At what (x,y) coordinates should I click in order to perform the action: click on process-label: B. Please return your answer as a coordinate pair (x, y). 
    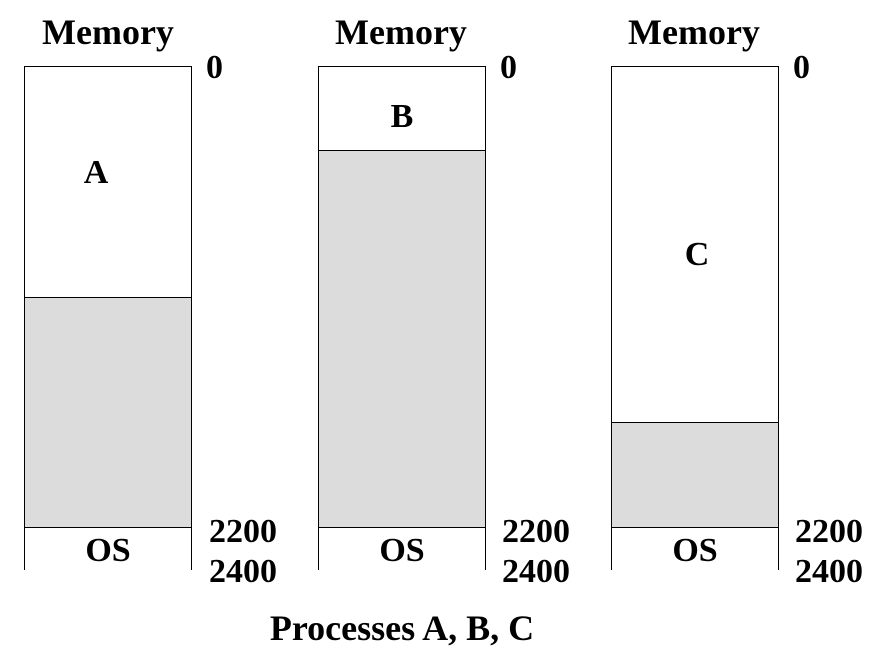
    Looking at the image, I should click on (402, 116).